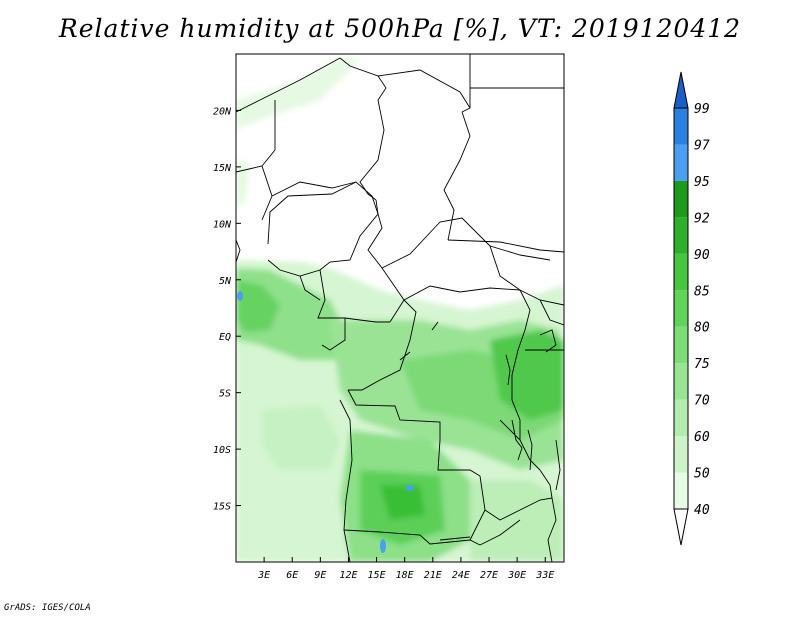 The width and height of the screenshot is (800, 618). Describe the element at coordinates (348, 575) in the screenshot. I see `lon-tick-label: 12E` at that location.